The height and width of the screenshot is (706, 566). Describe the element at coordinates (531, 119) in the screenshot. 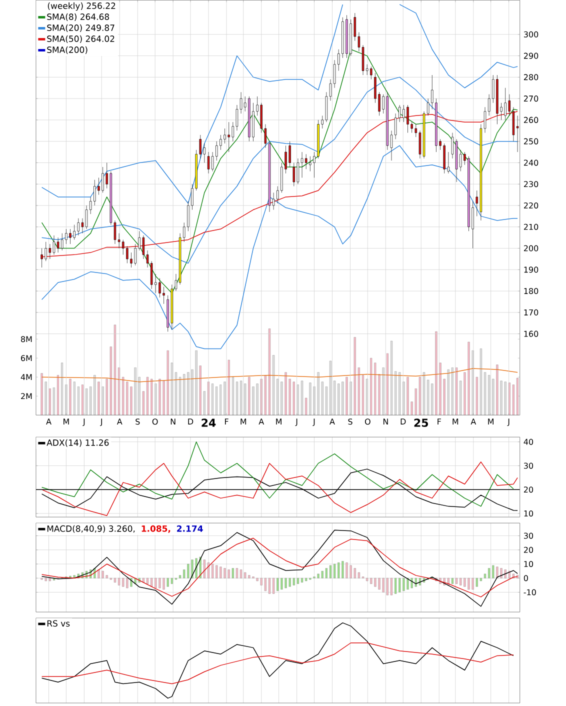

I see `y-tick-label: 260` at that location.